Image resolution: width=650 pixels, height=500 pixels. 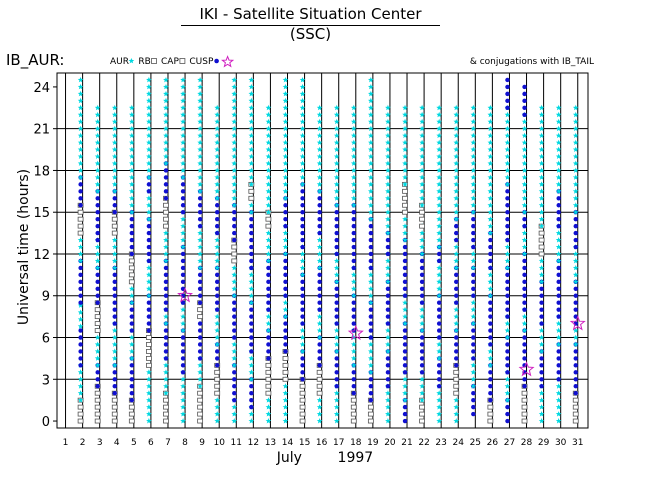 I want to click on x-tick-label: 14, so click(x=288, y=443).